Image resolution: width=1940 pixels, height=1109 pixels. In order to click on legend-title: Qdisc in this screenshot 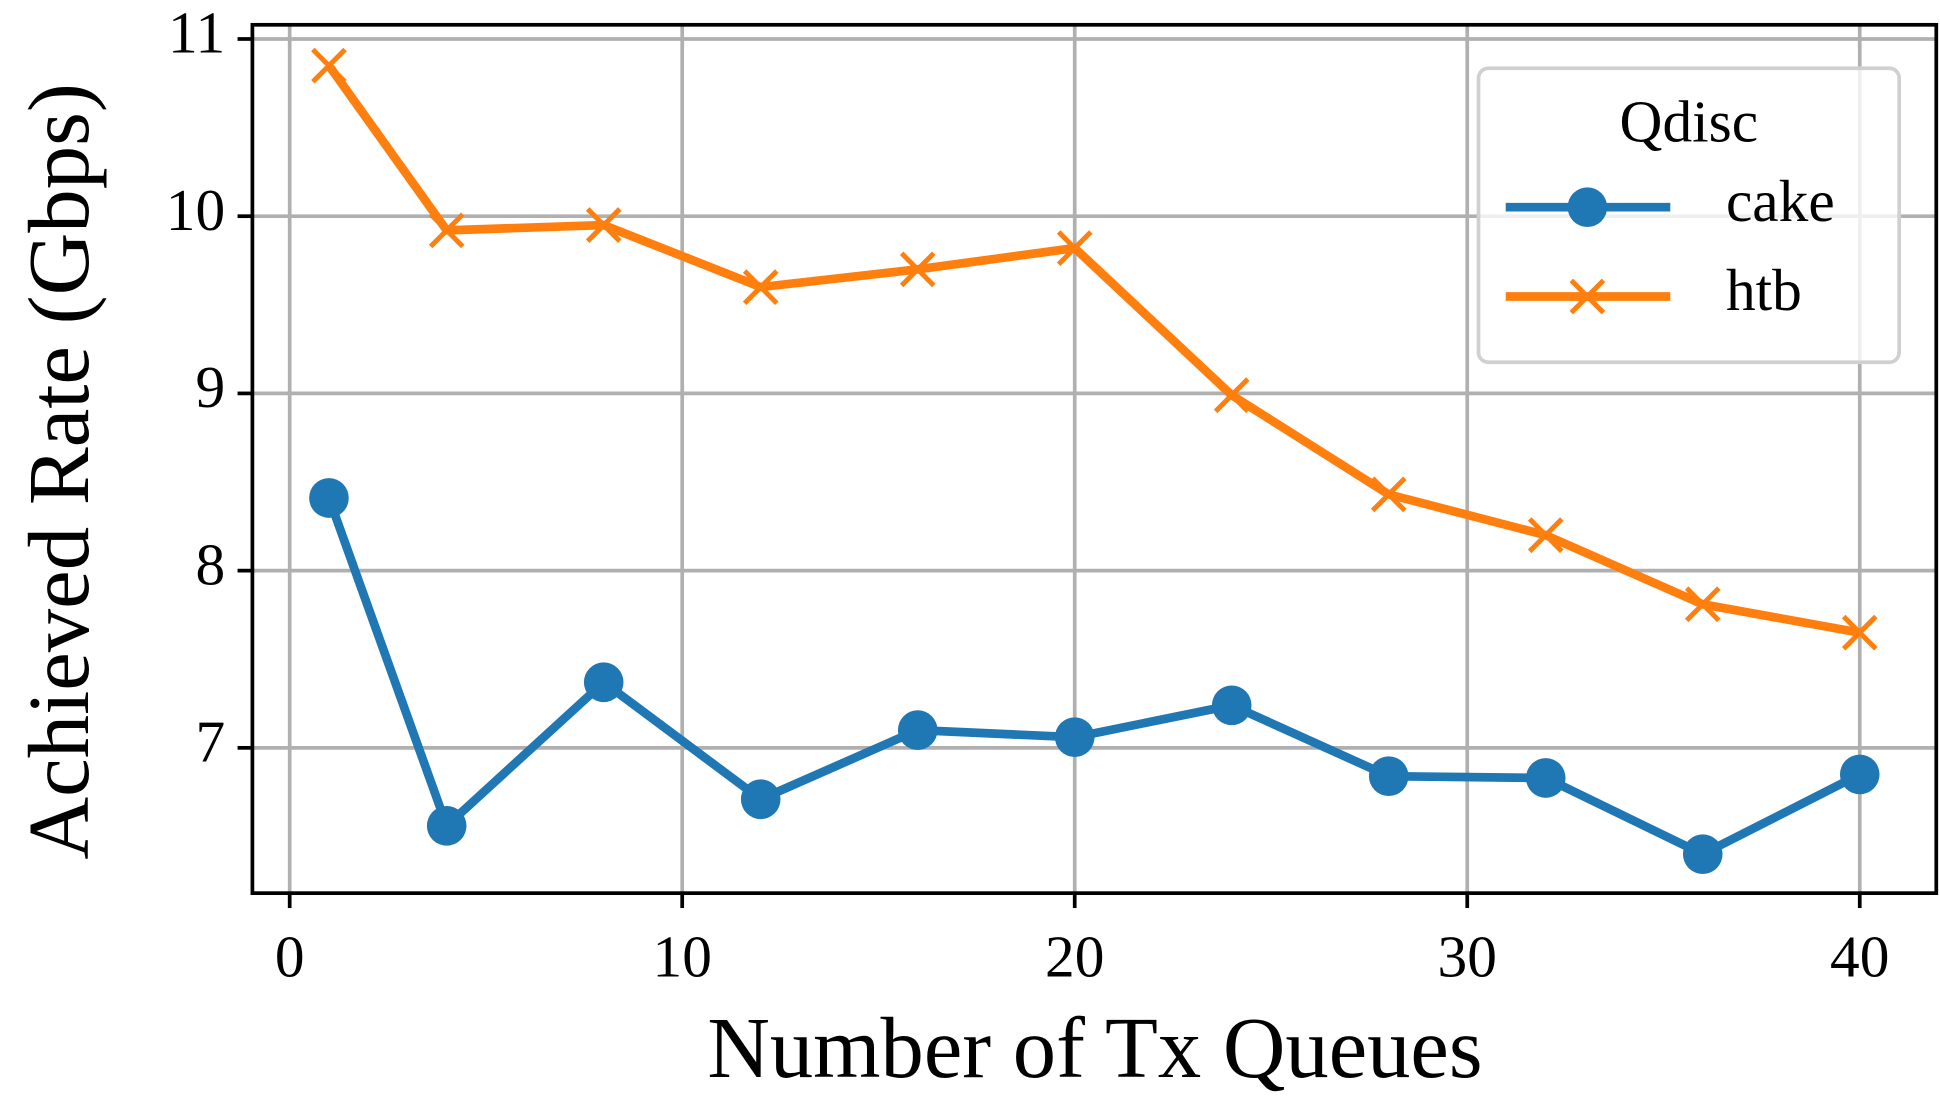, I will do `click(1689, 121)`.